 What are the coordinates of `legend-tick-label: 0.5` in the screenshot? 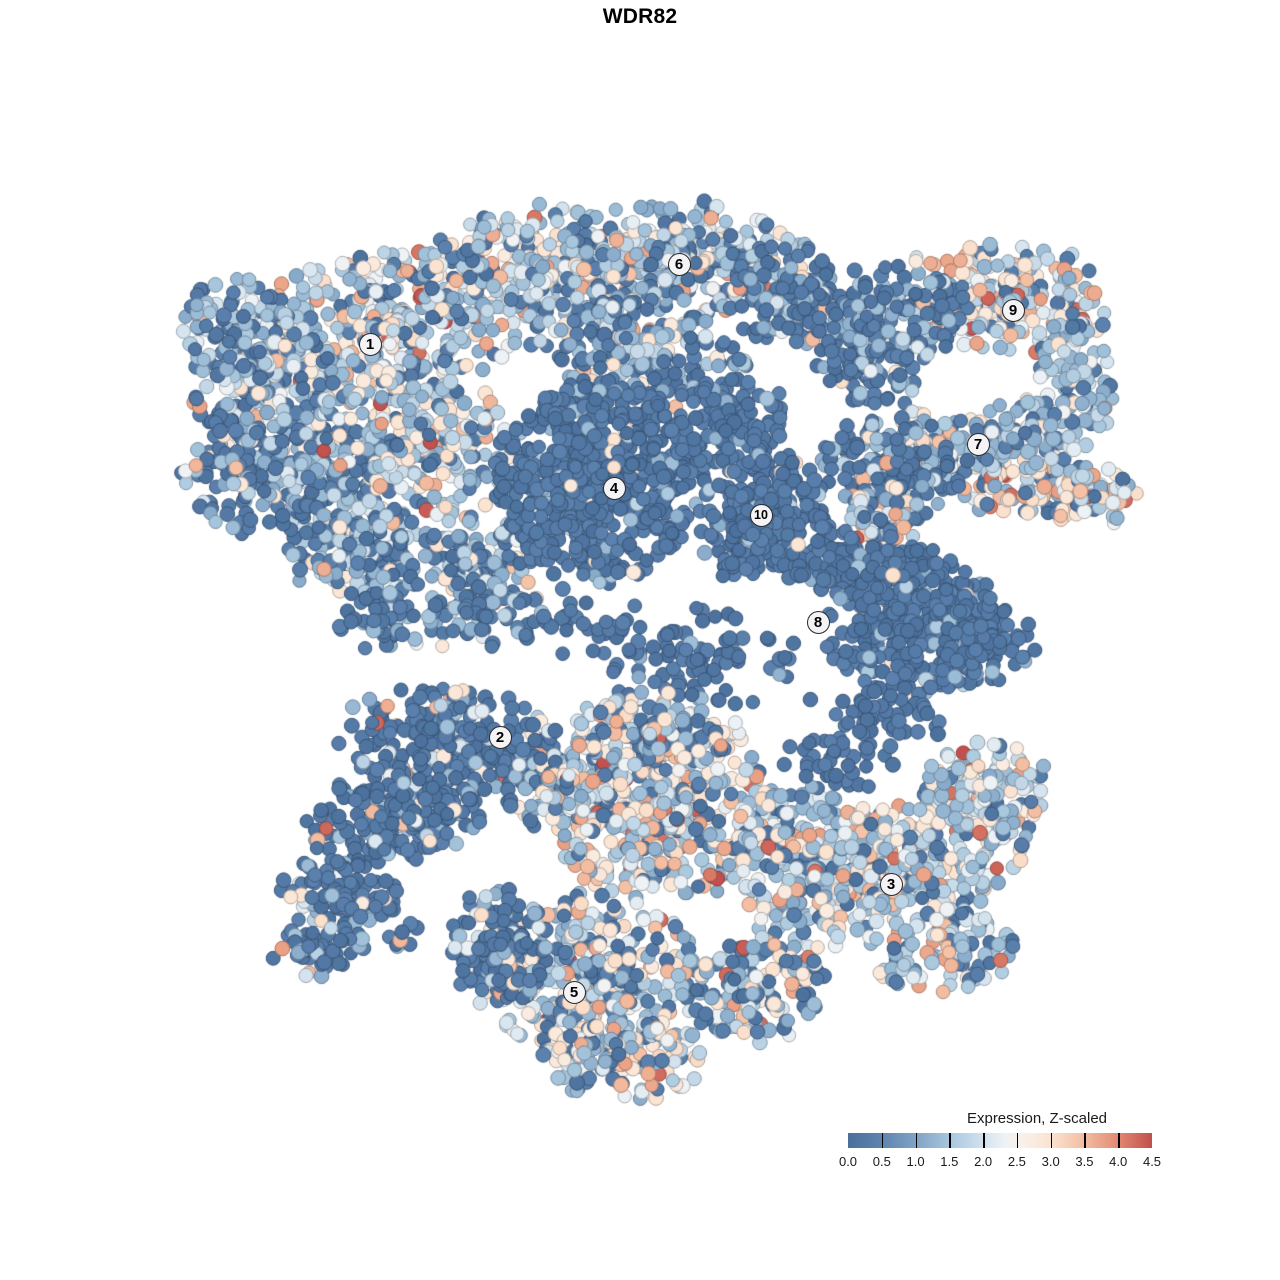 It's located at (881, 1161).